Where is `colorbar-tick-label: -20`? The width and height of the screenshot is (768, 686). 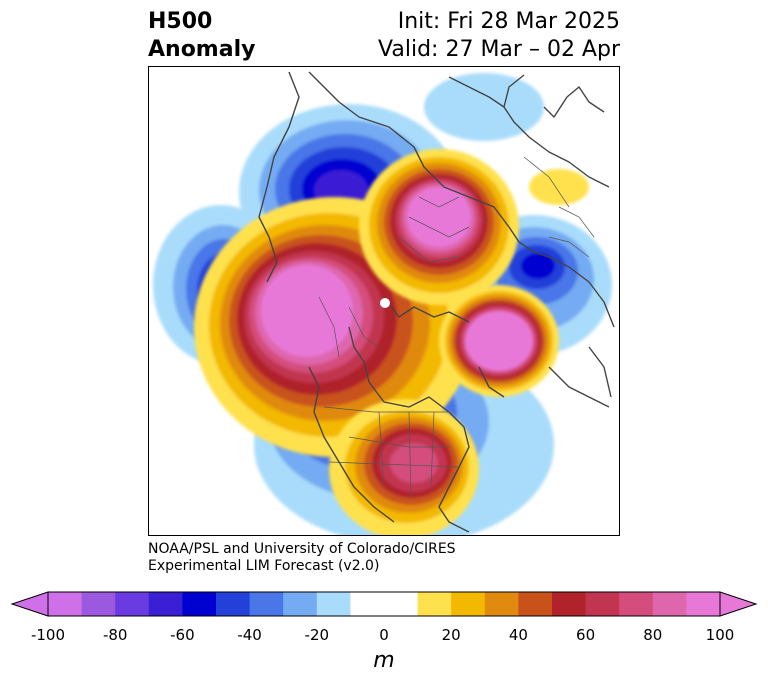 colorbar-tick-label: -20 is located at coordinates (317, 635).